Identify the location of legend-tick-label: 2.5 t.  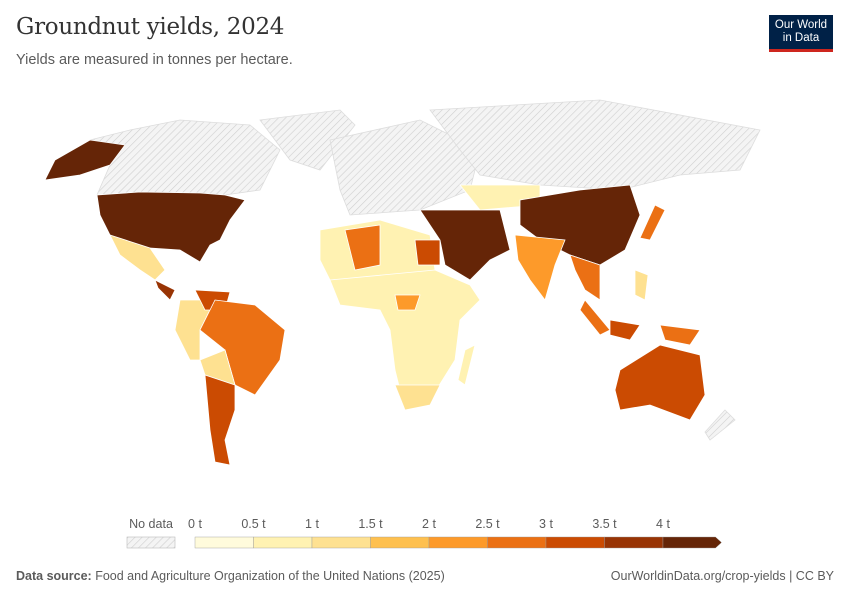
(487, 524).